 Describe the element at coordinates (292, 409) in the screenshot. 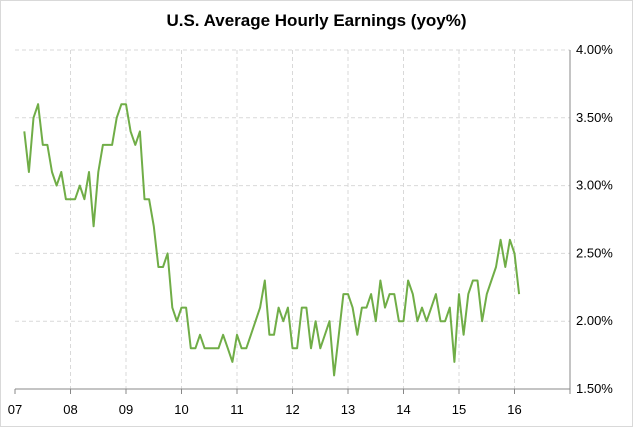

I see `x-tick-label: 12` at that location.